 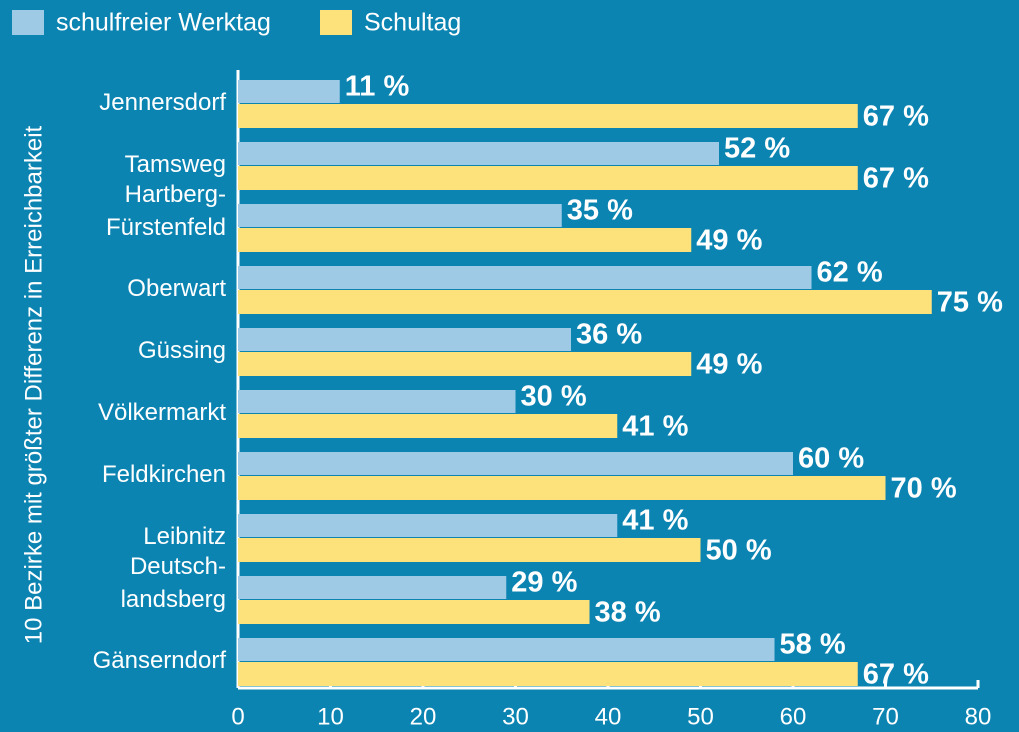 What do you see at coordinates (237, 716) in the screenshot?
I see `x-tick-label: 0` at bounding box center [237, 716].